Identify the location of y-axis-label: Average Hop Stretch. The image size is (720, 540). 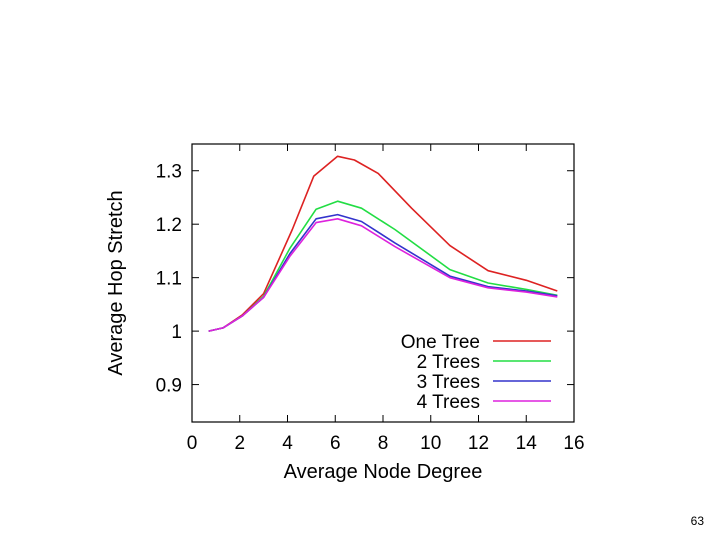
(116, 282).